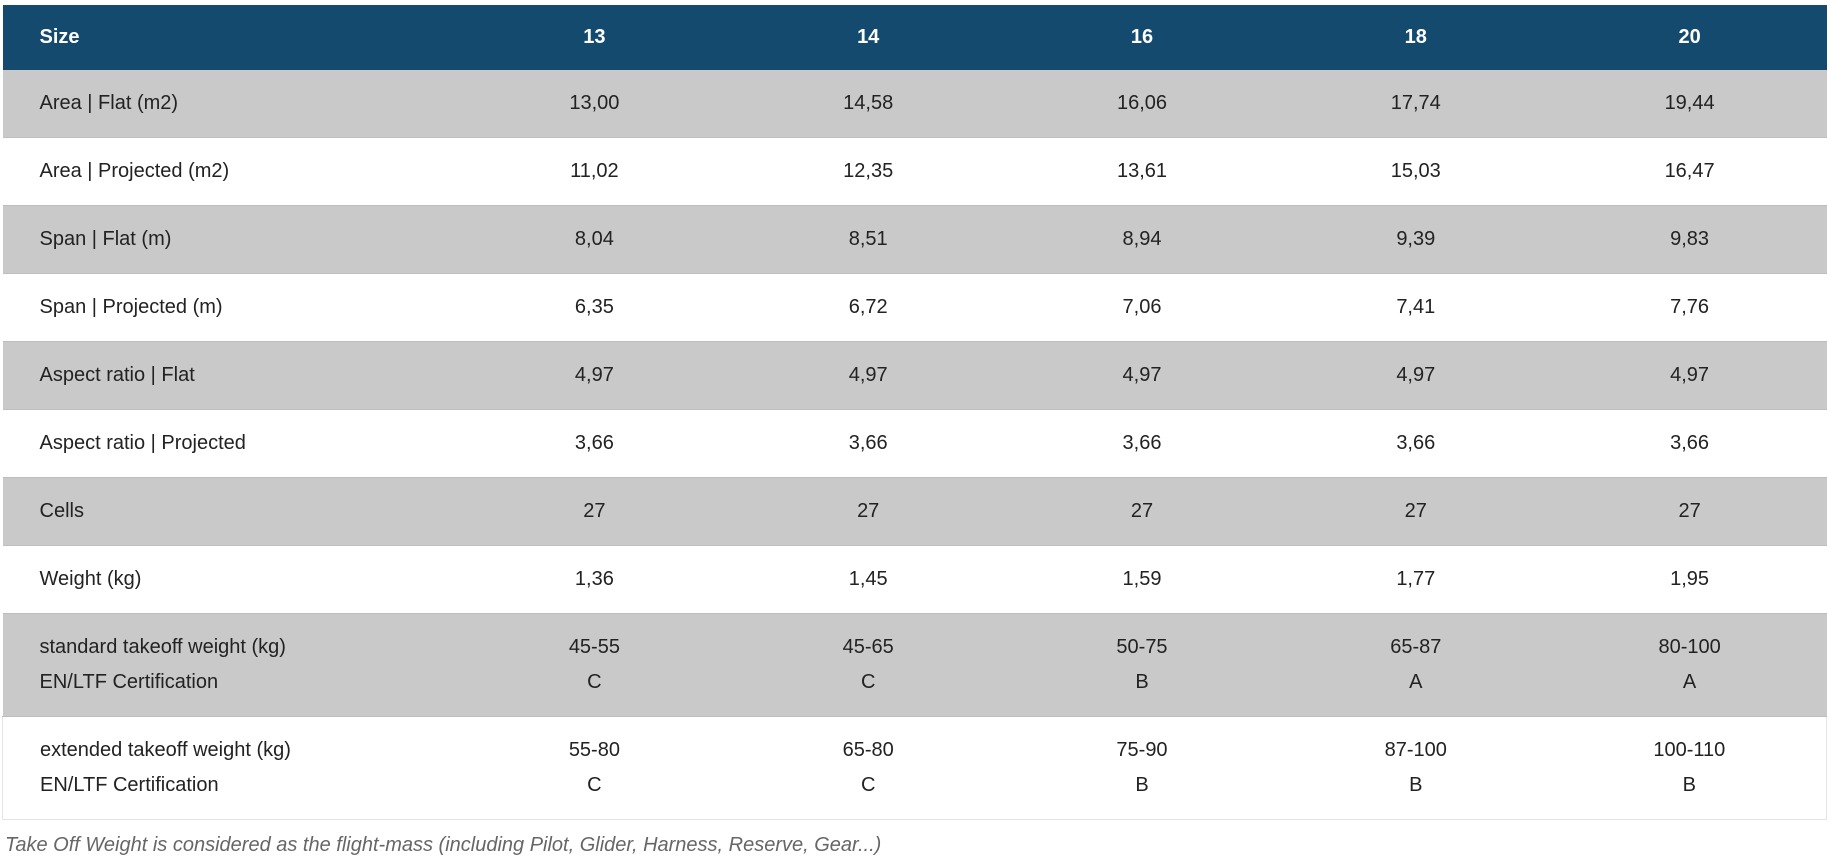  What do you see at coordinates (868, 579) in the screenshot?
I see `table-cell: 1,45` at bounding box center [868, 579].